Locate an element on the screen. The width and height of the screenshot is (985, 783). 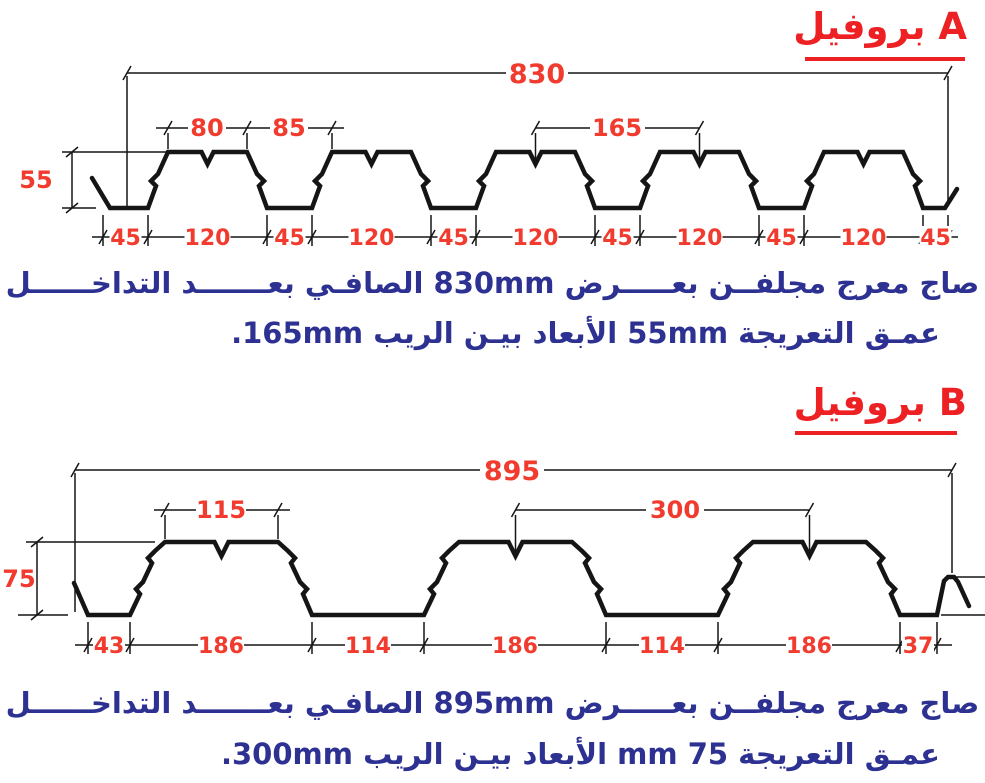
dimension-bottom-a: 45 120 45 120 45 120 45 120 45 120 45 is located at coordinates (525, 233).